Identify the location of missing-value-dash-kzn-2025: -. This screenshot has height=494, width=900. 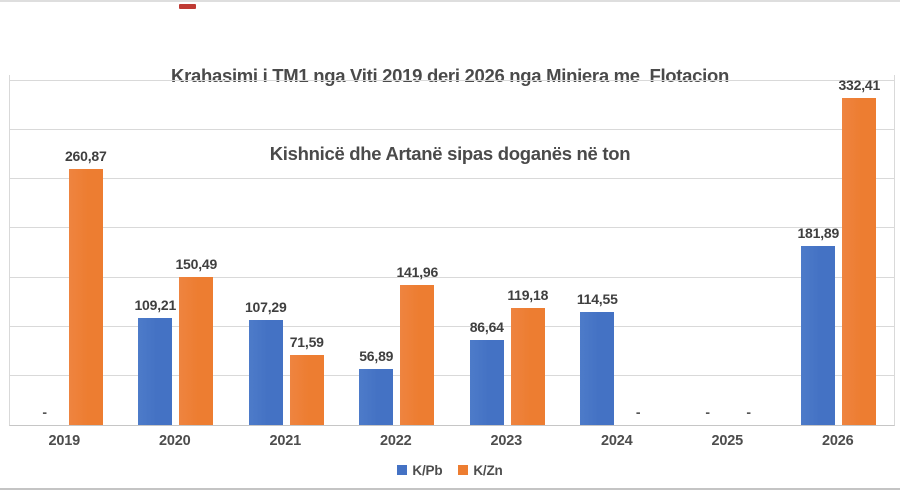
(749, 412).